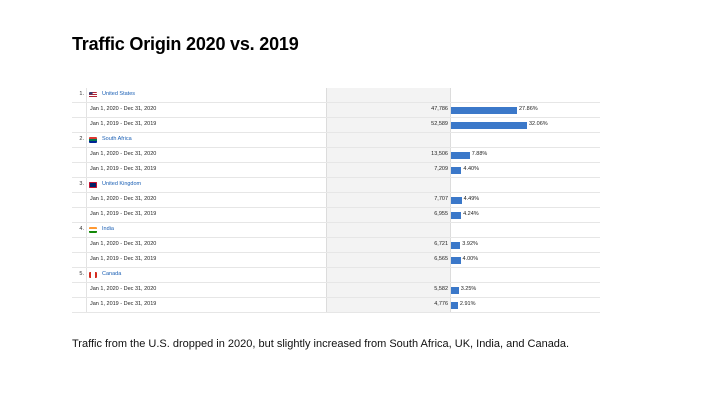 This screenshot has height=405, width=720. What do you see at coordinates (336, 155) in the screenshot?
I see `period-row: Jan 1, 2020 - Dec 31, 2020 13,506 7.88%` at bounding box center [336, 155].